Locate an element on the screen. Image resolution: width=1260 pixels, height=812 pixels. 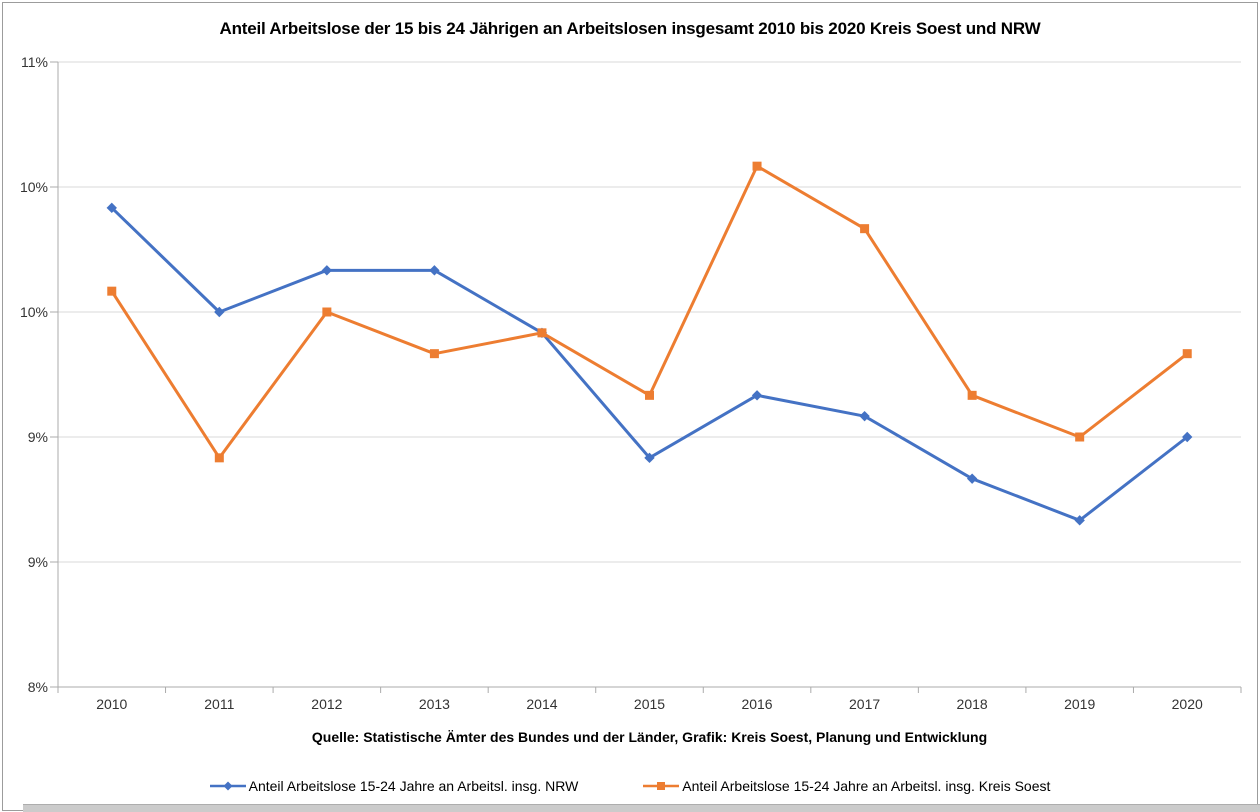
nrw-legend-marker-icon is located at coordinates (227, 786).